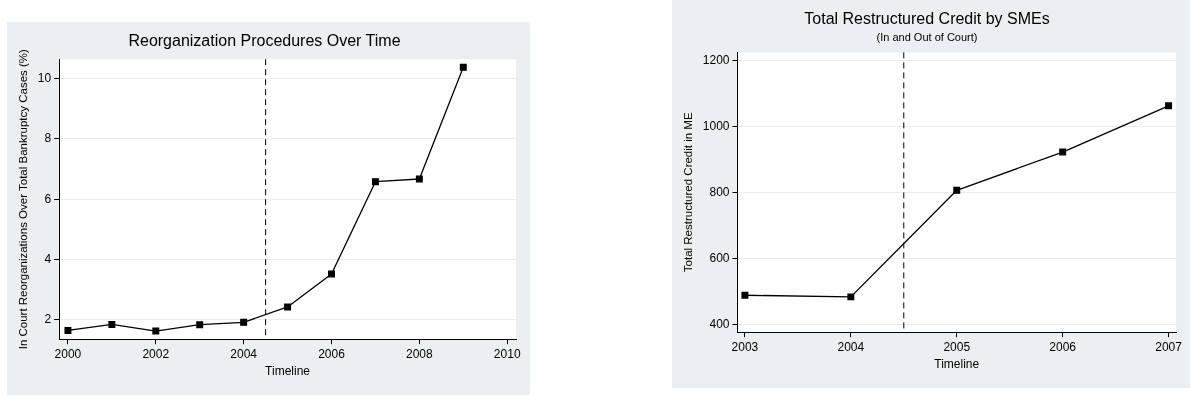  Describe the element at coordinates (48, 319) in the screenshot. I see `y-tick-label: 2` at that location.